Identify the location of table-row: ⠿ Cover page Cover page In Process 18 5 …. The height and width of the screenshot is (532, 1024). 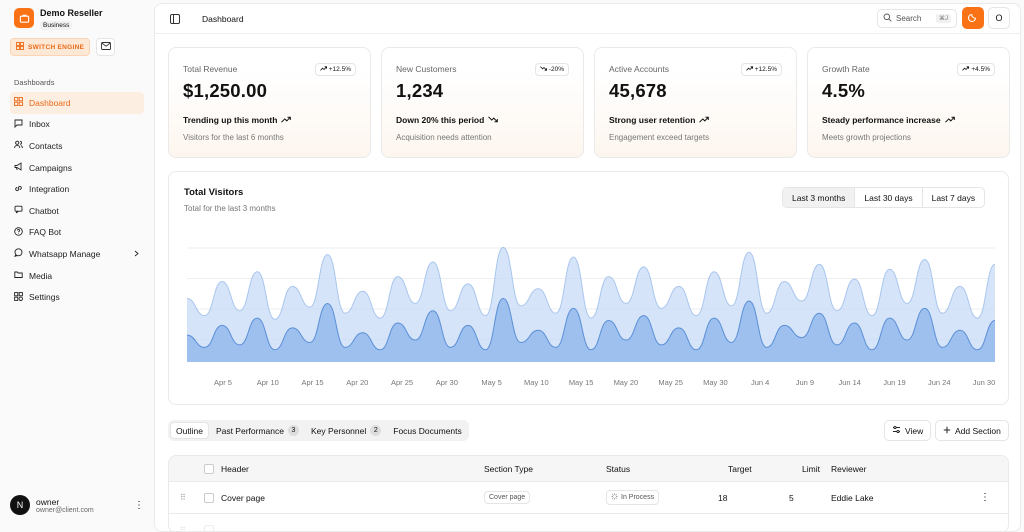
(588, 498).